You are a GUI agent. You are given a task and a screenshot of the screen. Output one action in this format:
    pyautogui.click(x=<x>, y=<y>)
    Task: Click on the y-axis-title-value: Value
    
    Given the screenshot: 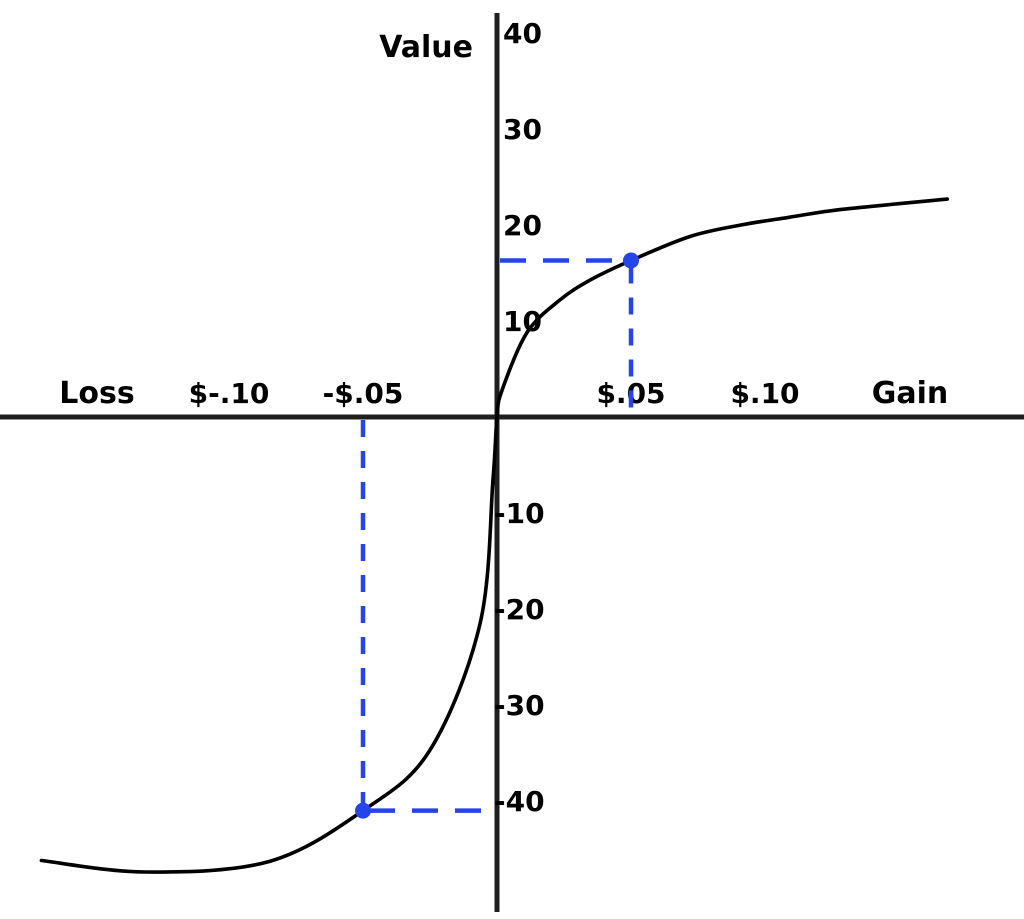 What is the action you would take?
    pyautogui.click(x=426, y=47)
    